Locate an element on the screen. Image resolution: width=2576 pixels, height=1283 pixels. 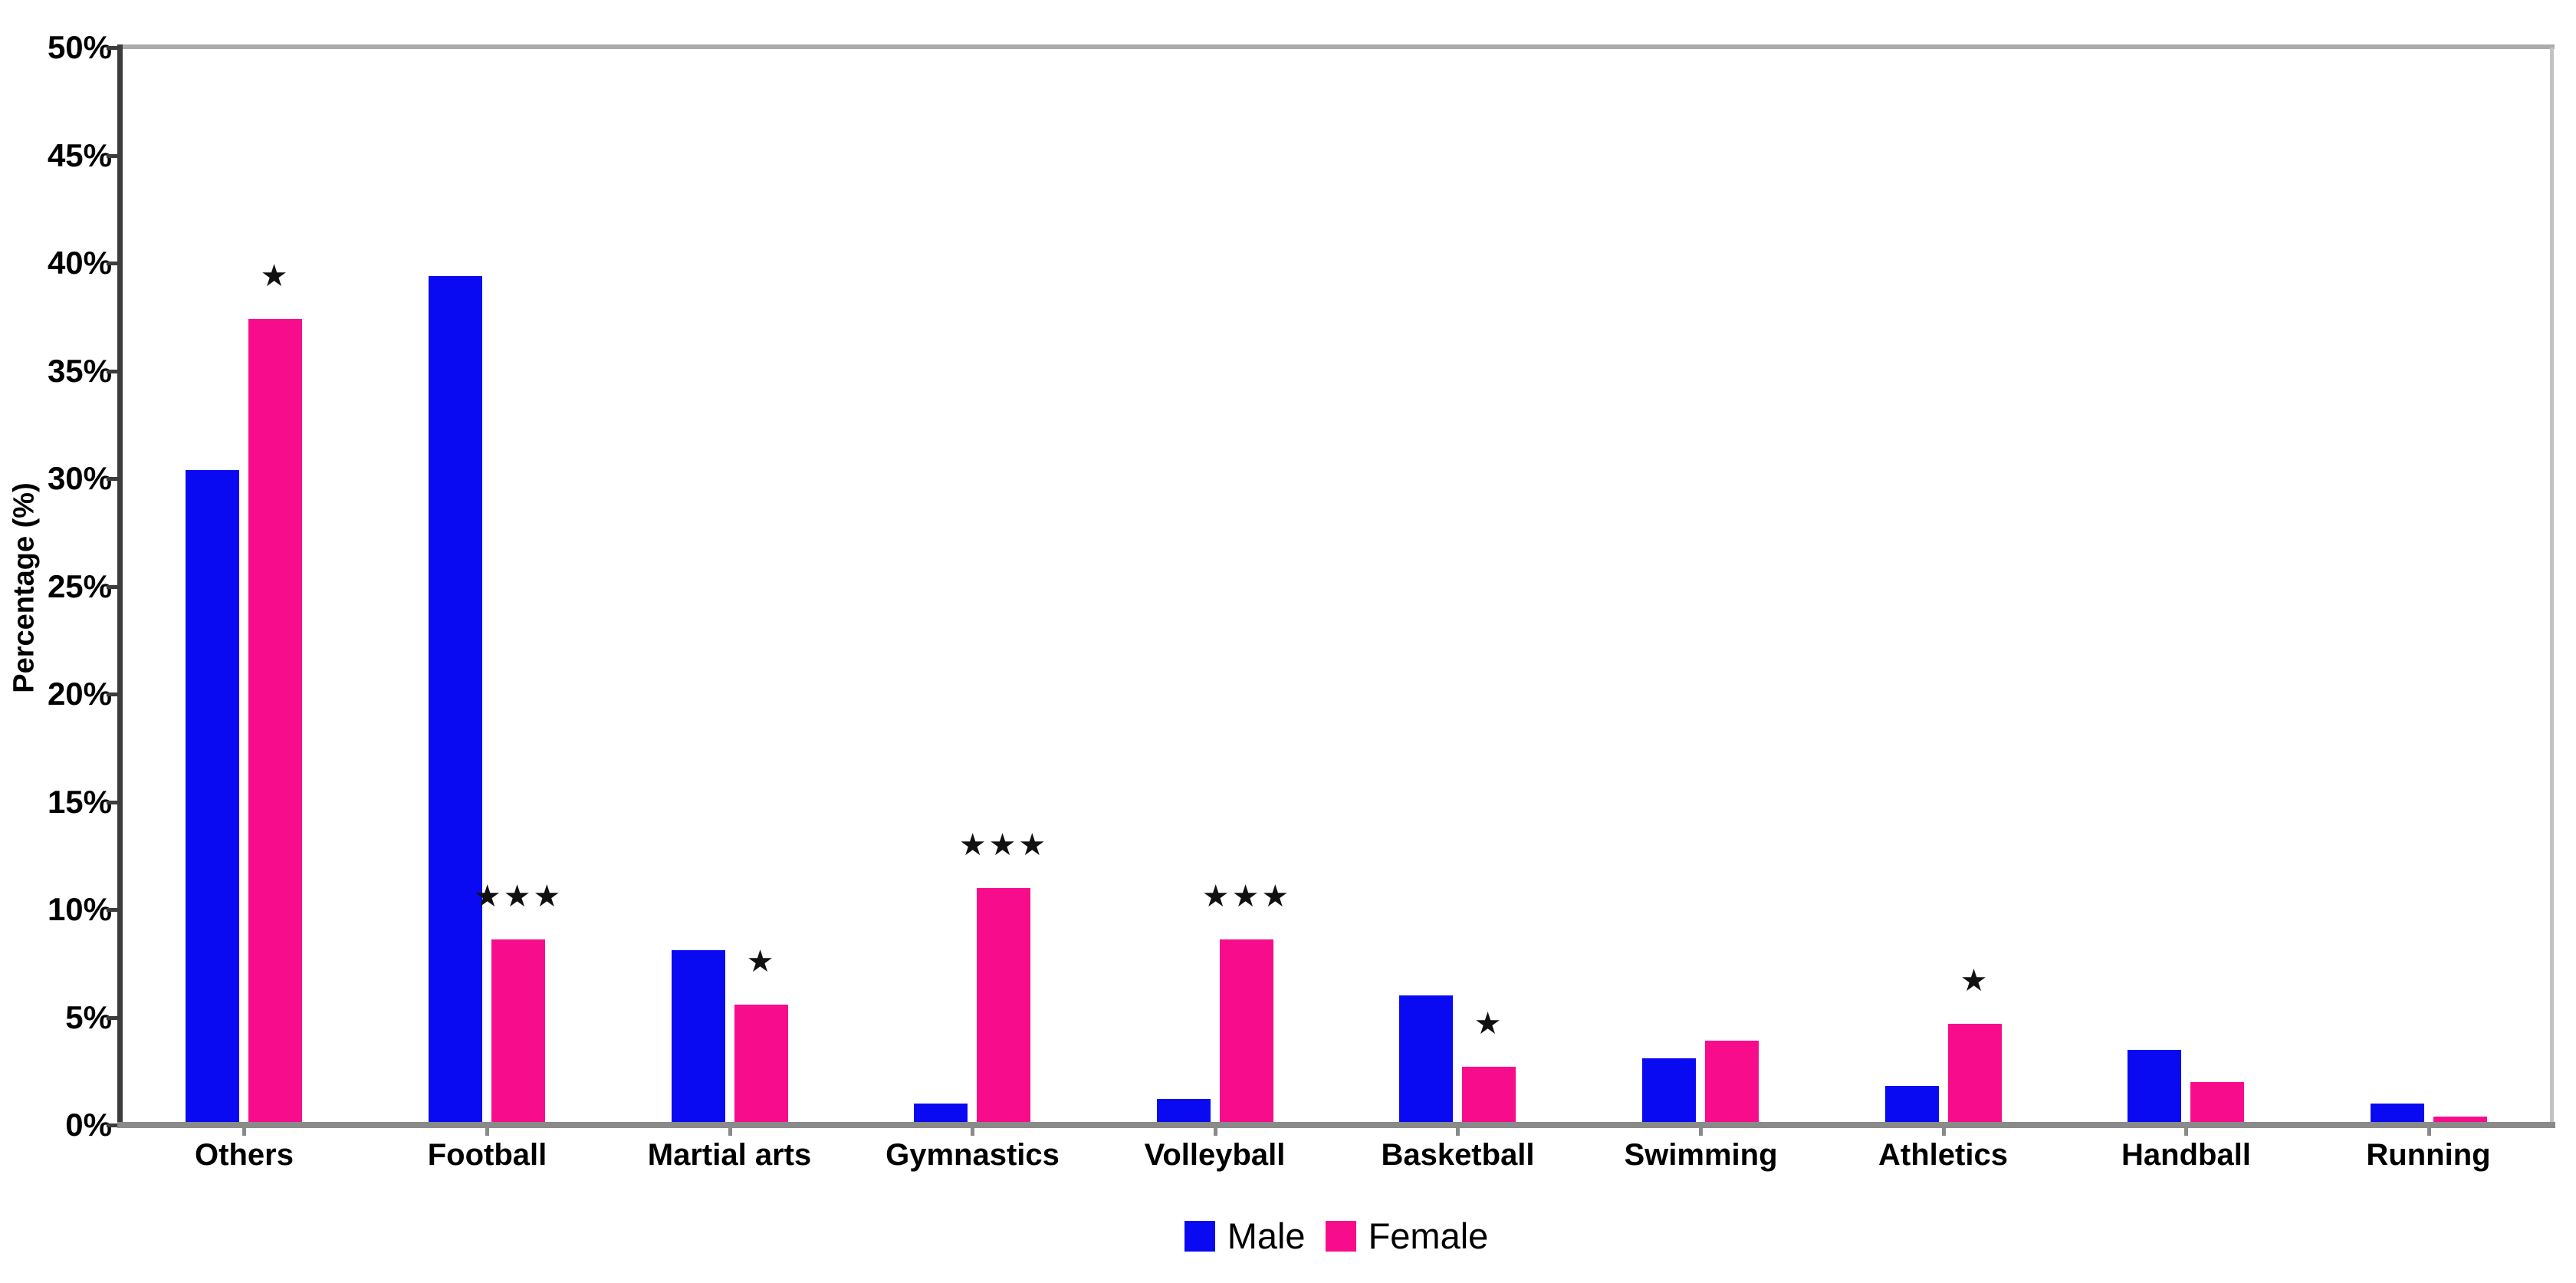
y-tick-label: 10% is located at coordinates (80, 909).